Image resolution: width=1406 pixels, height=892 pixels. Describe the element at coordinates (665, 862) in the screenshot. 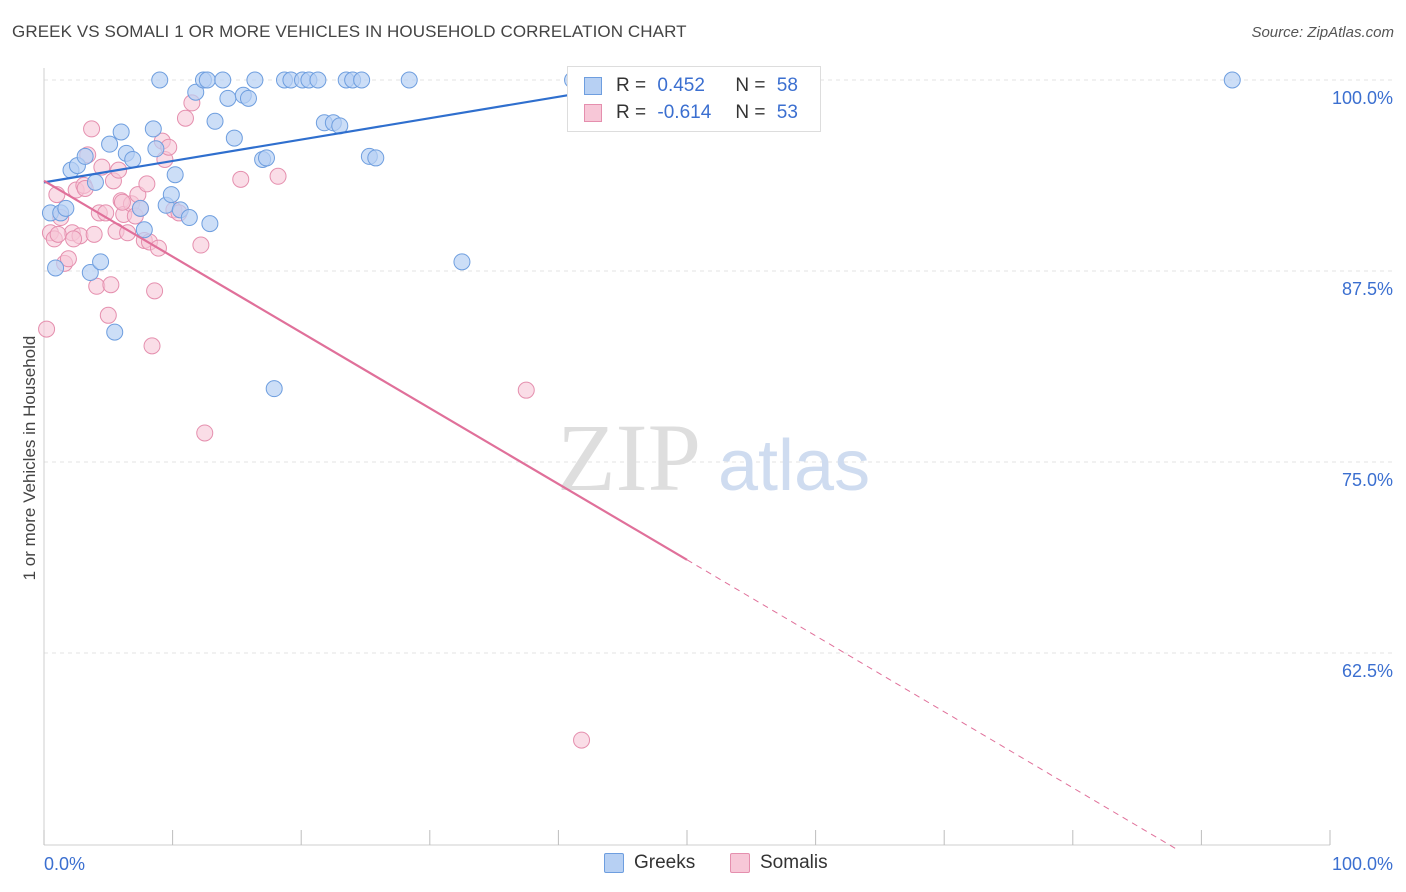

I see `greeks-legend-label: Greeks` at that location.